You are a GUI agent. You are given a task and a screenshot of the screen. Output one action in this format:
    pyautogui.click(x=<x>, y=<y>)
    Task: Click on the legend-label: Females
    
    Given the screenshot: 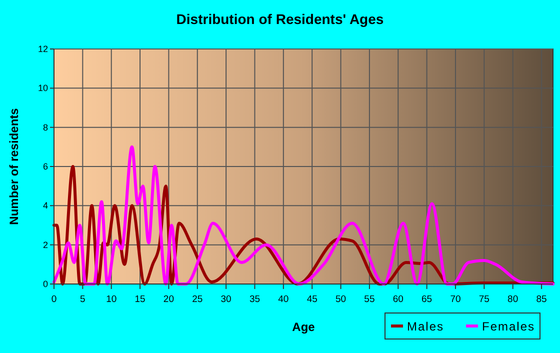 What is the action you would take?
    pyautogui.click(x=509, y=327)
    